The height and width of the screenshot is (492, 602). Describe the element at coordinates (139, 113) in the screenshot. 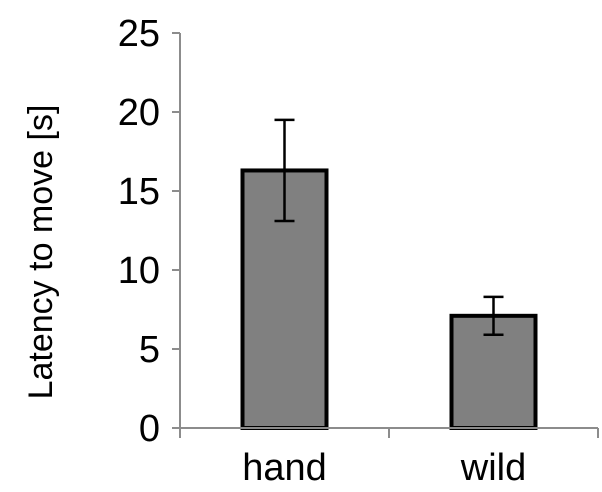

I see `y-tick-label: 20` at that location.